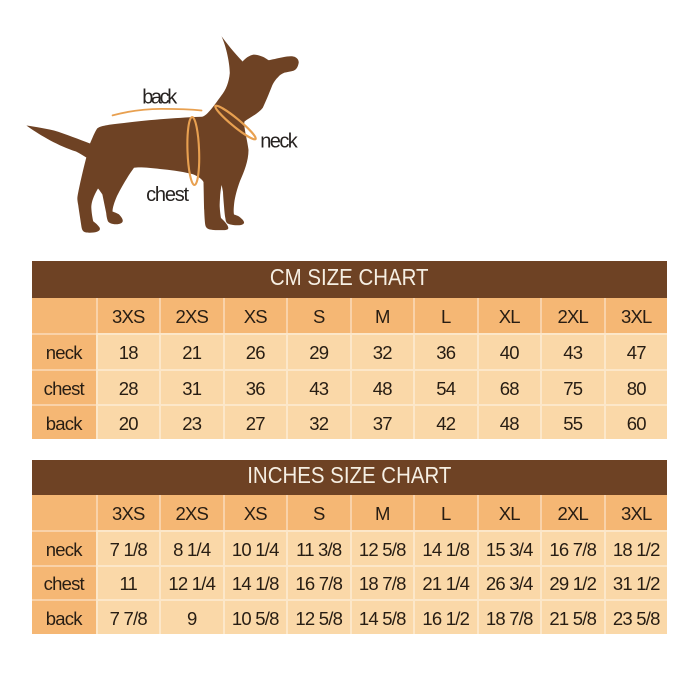  What do you see at coordinates (160, 98) in the screenshot?
I see `svg-text: back` at bounding box center [160, 98].